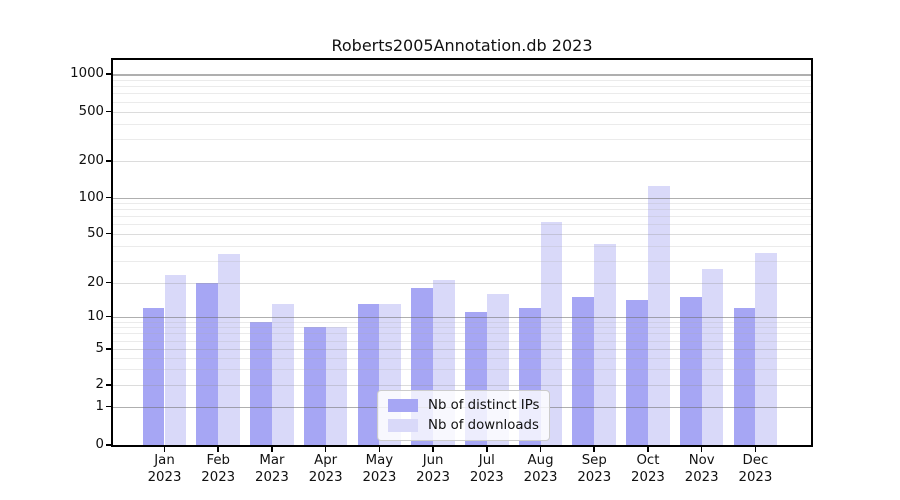 The image size is (900, 500). Describe the element at coordinates (484, 405) in the screenshot. I see `legend-label-distinct-ips: Nb of distinct IPs` at that location.